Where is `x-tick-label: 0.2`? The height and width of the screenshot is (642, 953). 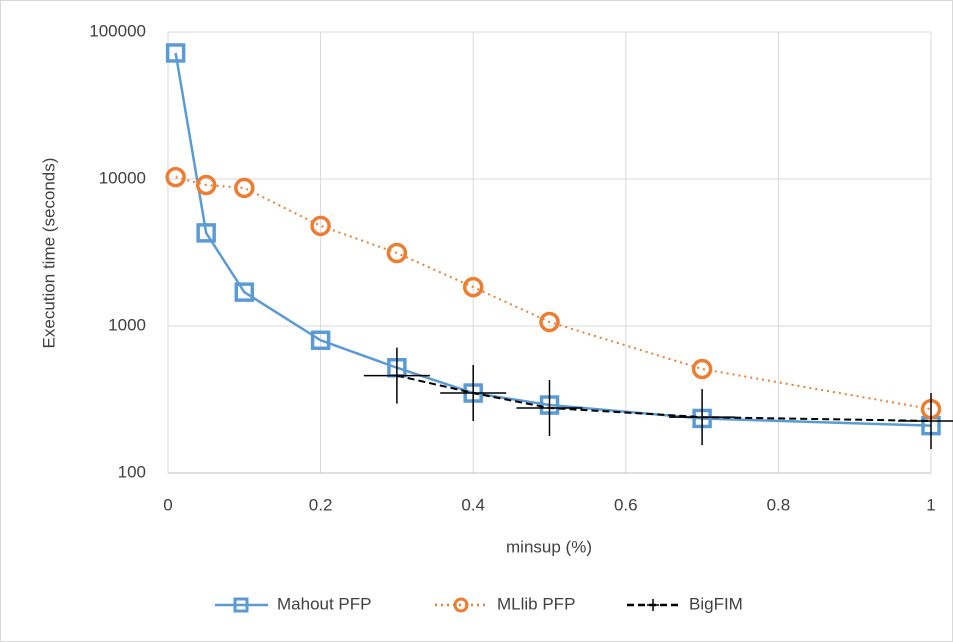 x-tick-label: 0.2 is located at coordinates (321, 504).